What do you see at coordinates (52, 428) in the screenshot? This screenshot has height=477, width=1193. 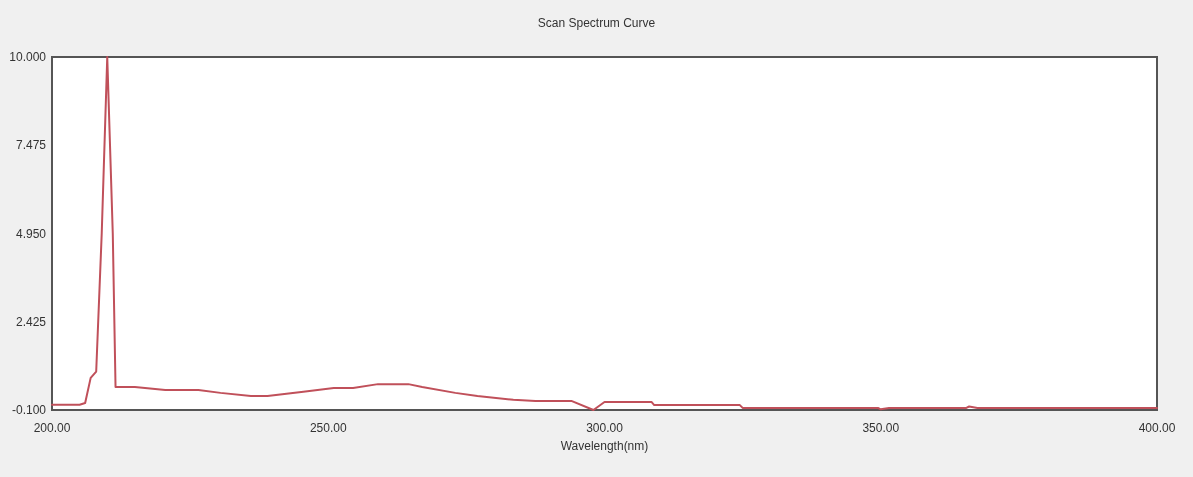 I see `x-tick-label: 200.00` at bounding box center [52, 428].